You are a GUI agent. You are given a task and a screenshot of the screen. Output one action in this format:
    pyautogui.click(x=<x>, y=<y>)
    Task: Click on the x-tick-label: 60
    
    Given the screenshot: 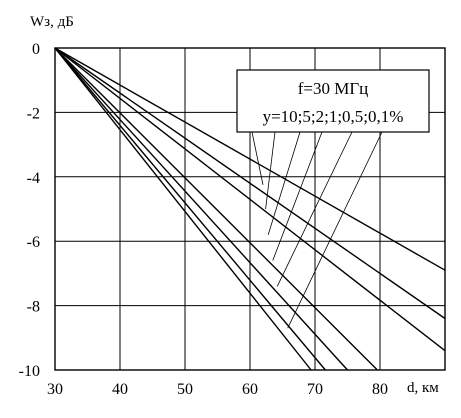 What is the action you would take?
    pyautogui.click(x=250, y=389)
    